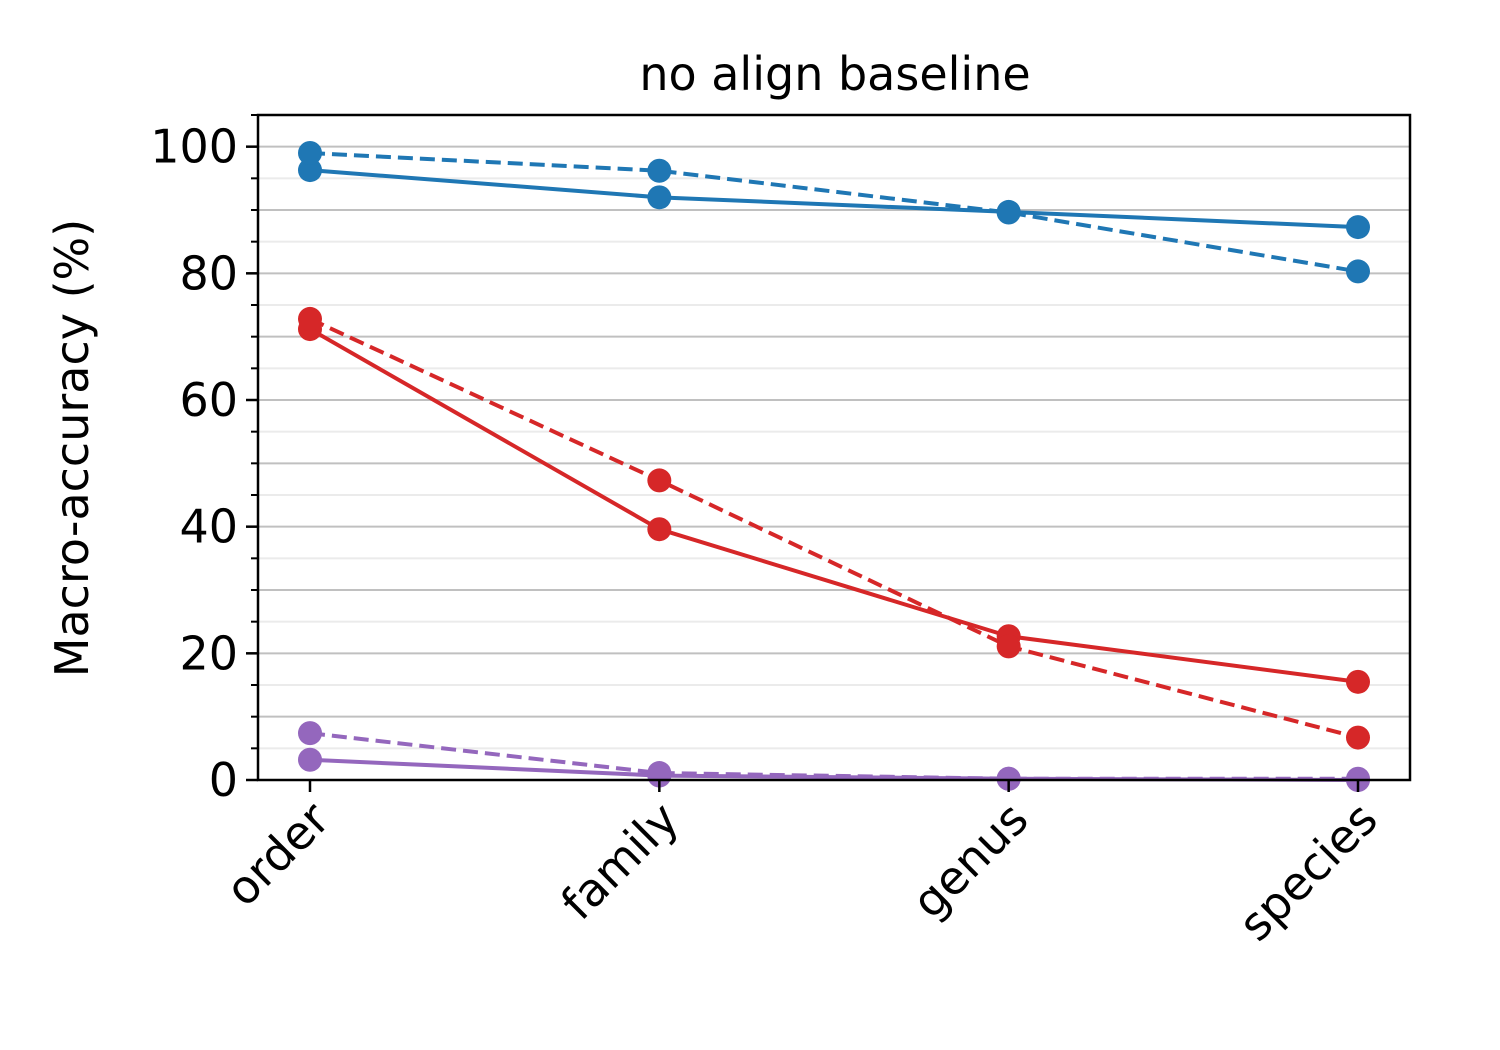 The image size is (1500, 1050). What do you see at coordinates (208, 273) in the screenshot?
I see `y-tick-label: 80` at bounding box center [208, 273].